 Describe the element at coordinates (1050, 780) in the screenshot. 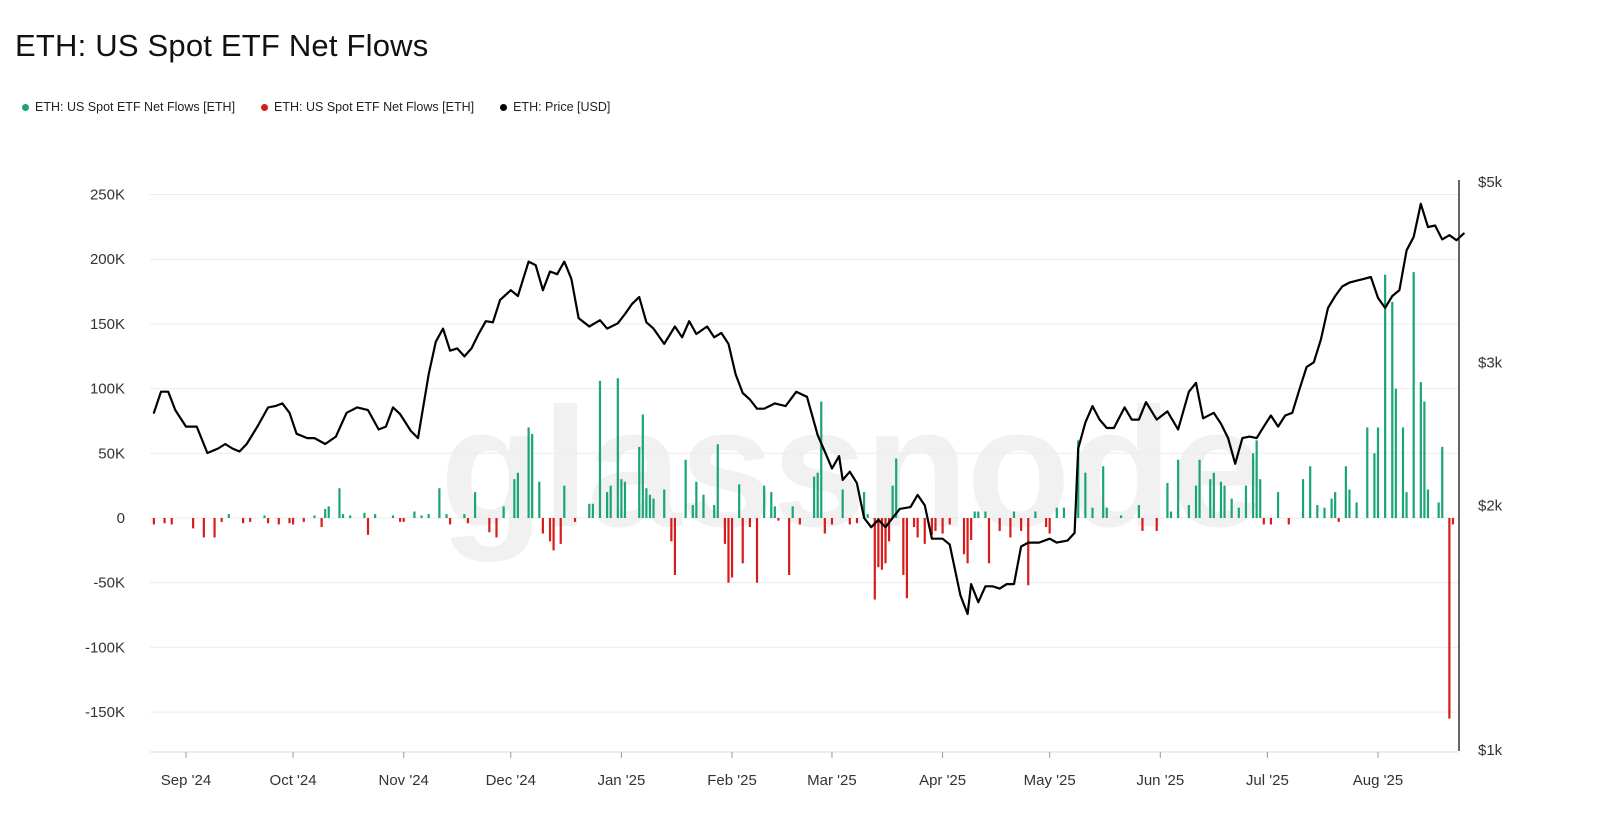

I see `x-tick-label: May '25` at that location.